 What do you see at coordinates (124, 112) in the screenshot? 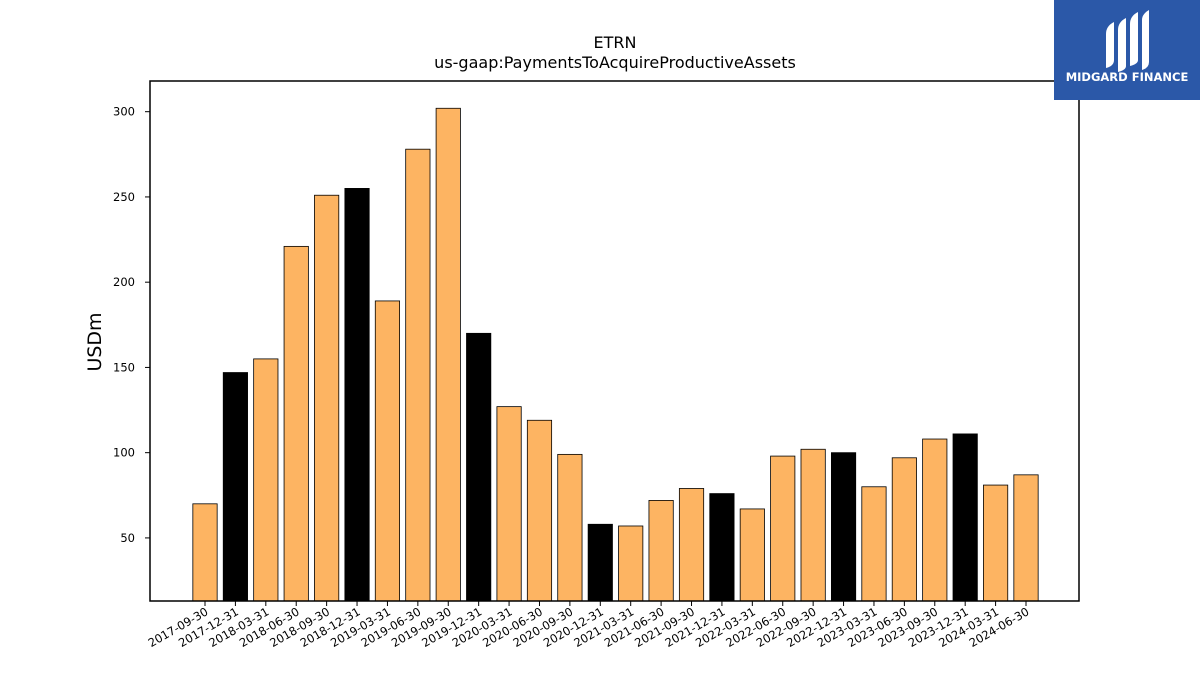
I see `y-tick-label: 300` at bounding box center [124, 112].